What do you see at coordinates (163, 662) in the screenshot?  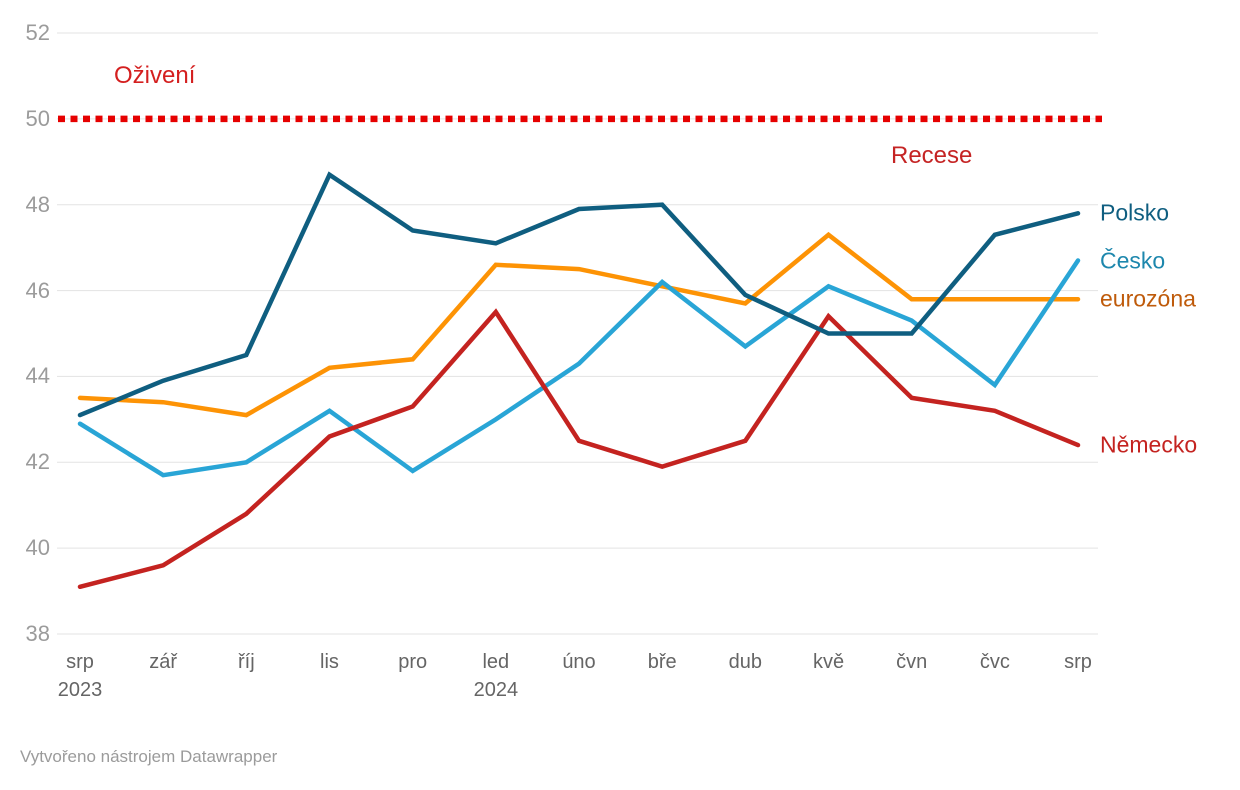 I see `x-axis-tick-1-zar: zář` at bounding box center [163, 662].